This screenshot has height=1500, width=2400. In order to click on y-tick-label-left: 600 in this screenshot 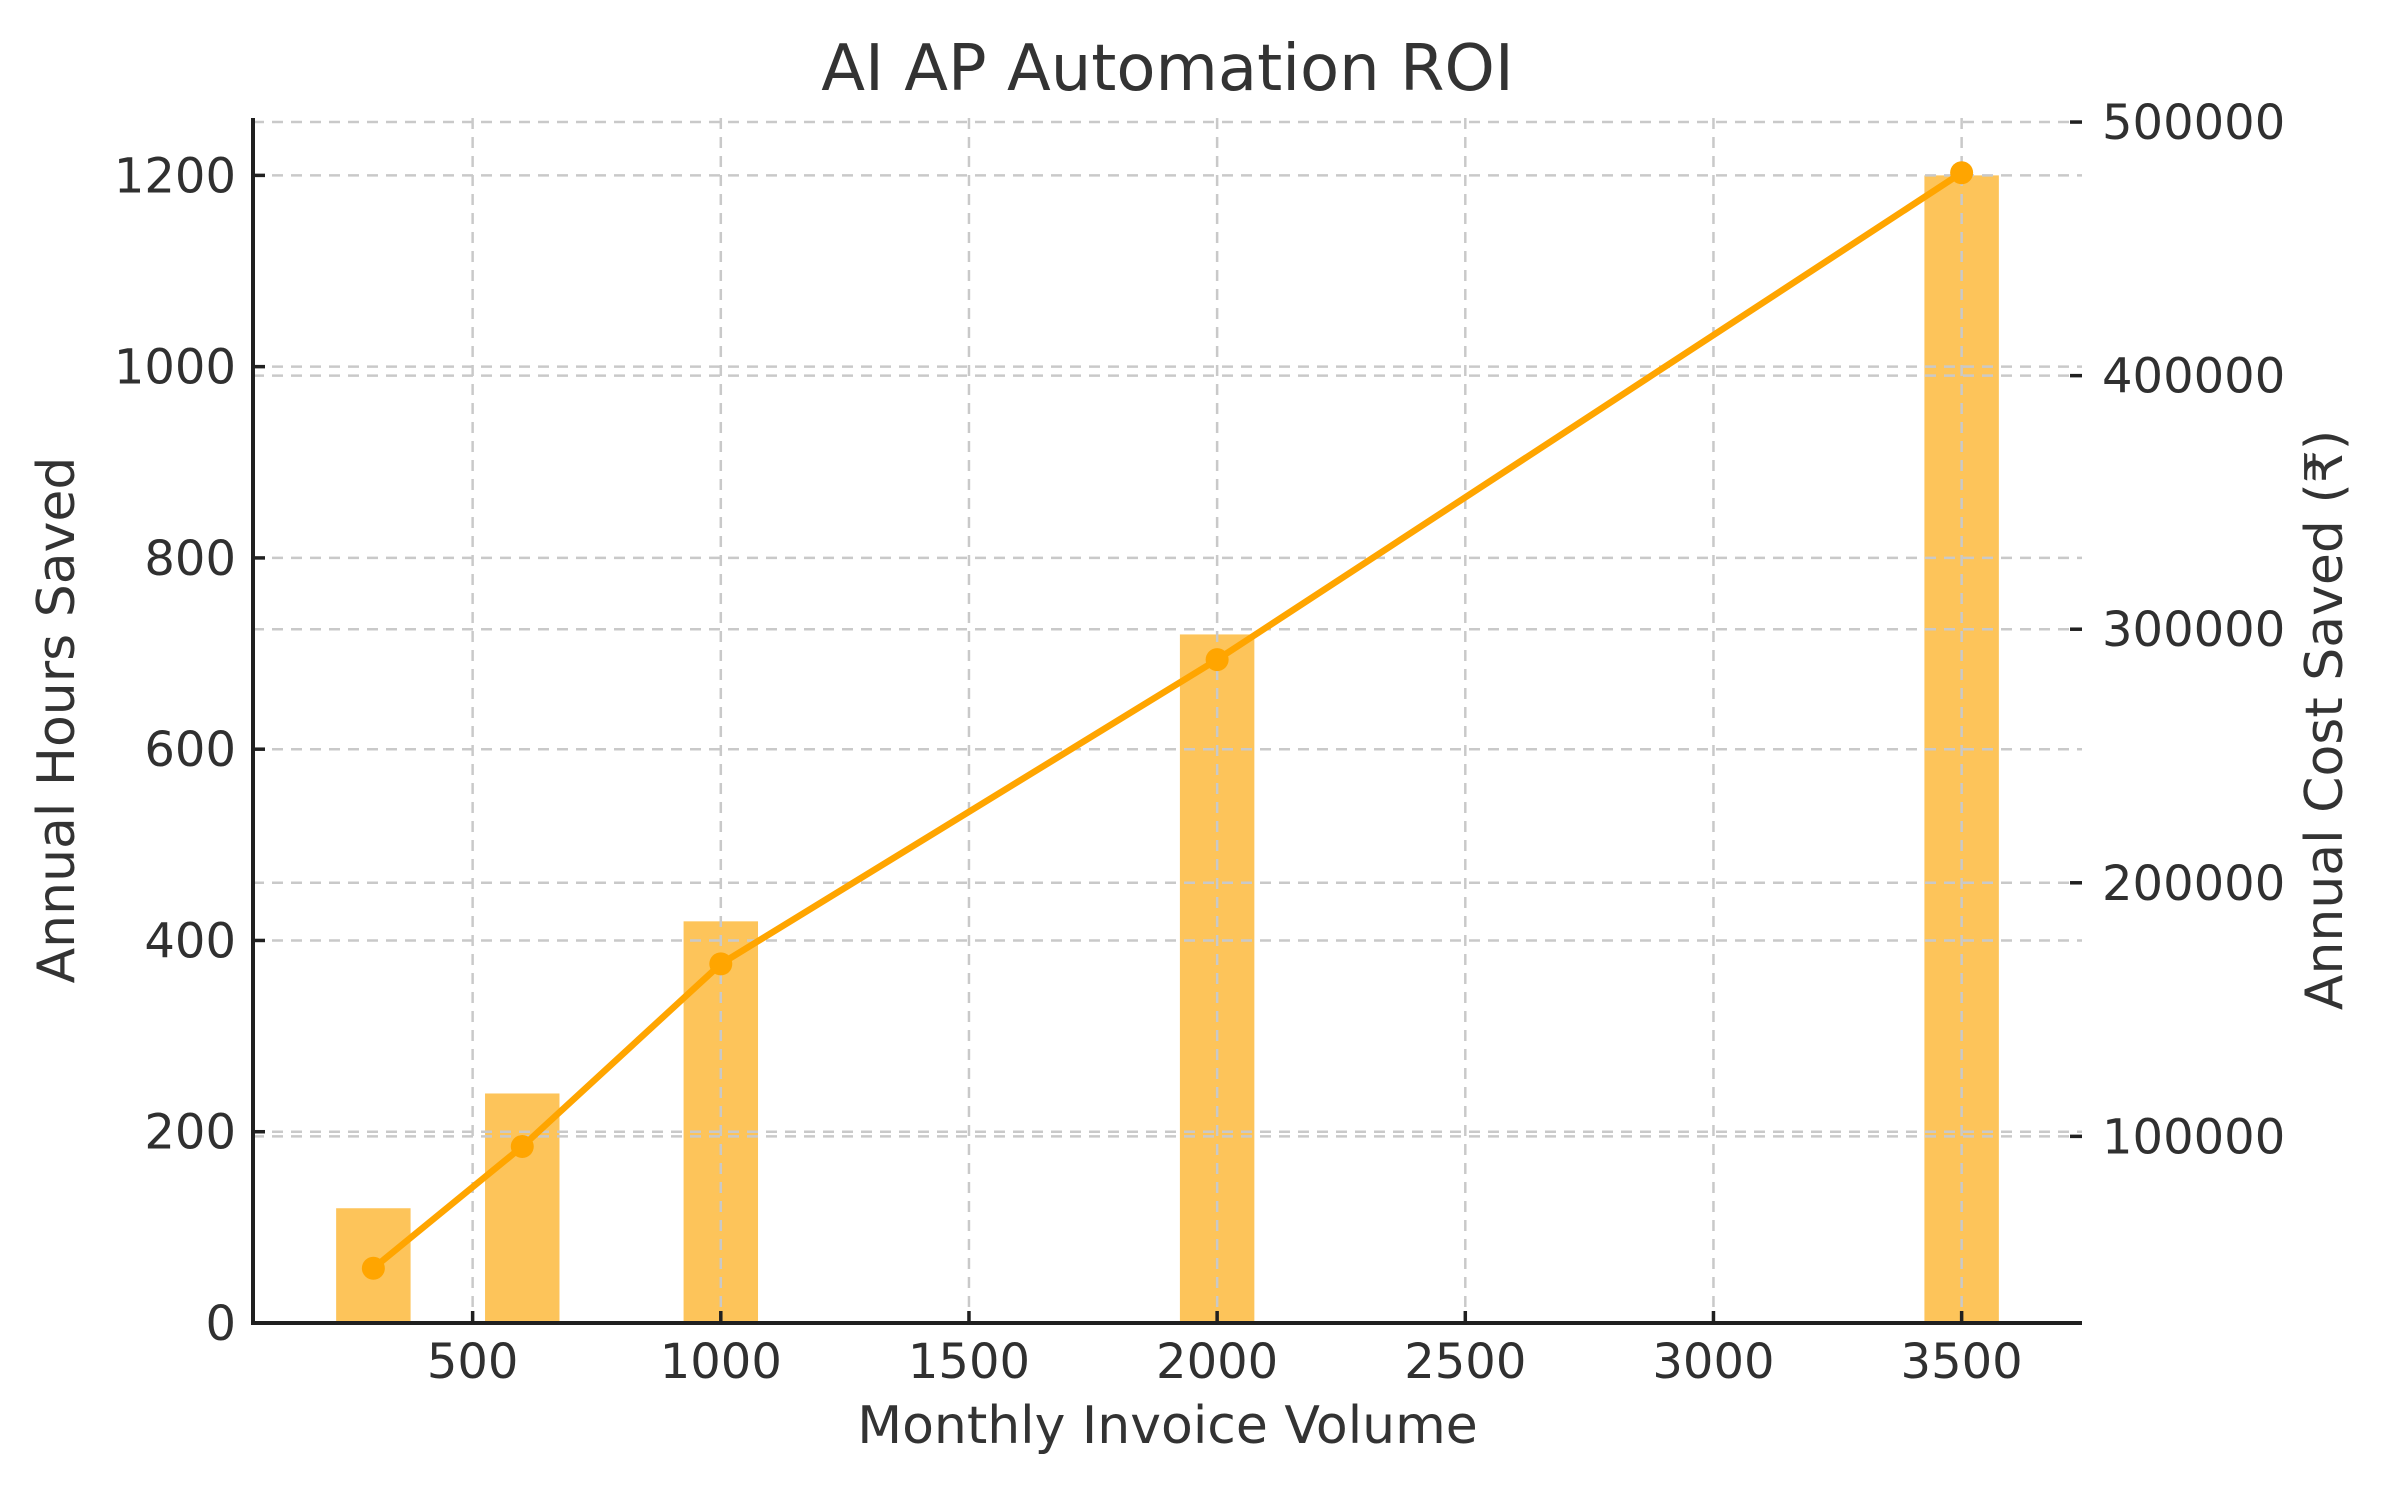, I will do `click(190, 750)`.